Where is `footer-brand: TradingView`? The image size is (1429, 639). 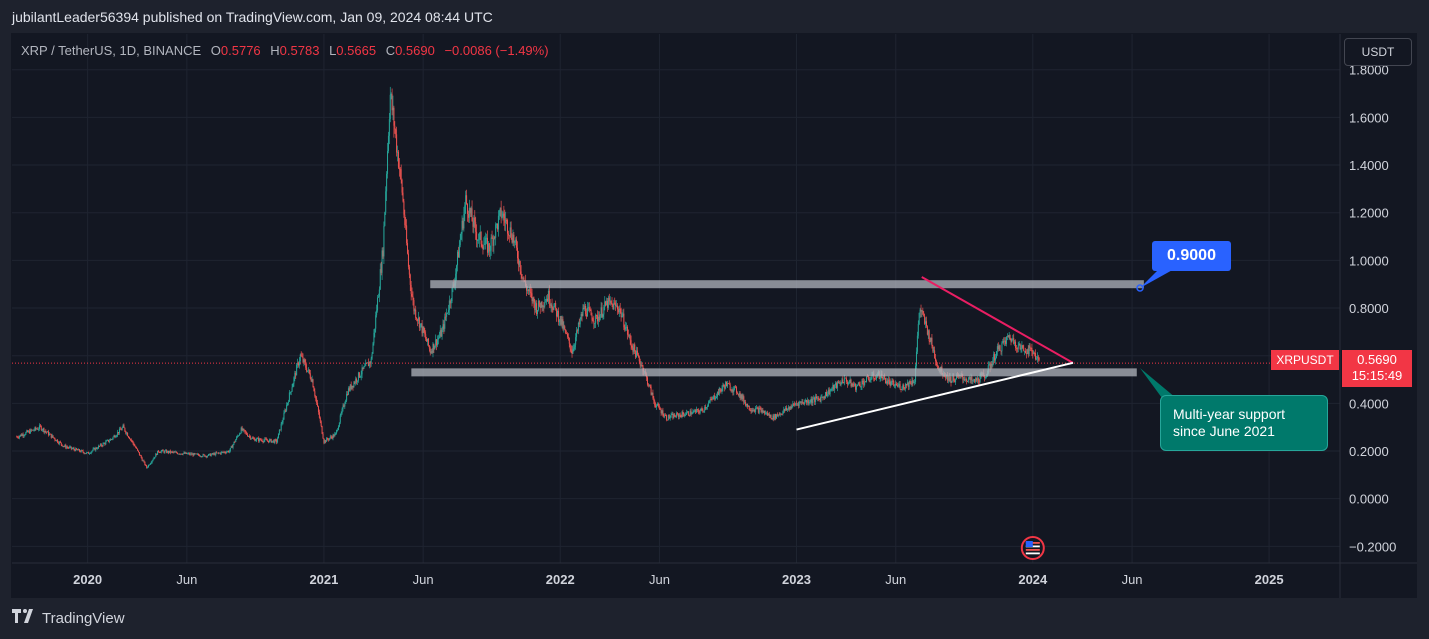
footer-brand: TradingView is located at coordinates (68, 618).